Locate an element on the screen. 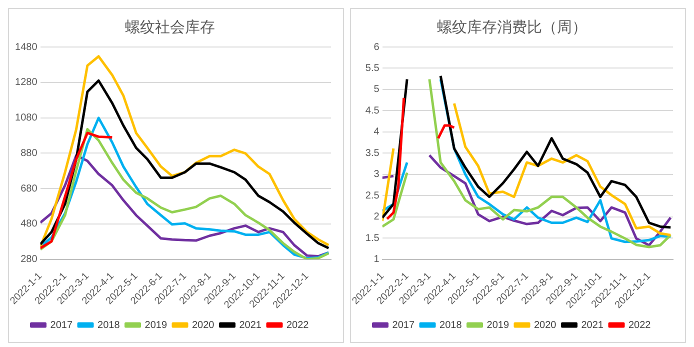 This screenshot has width=694, height=347. y-tick-label: 4 is located at coordinates (377, 132).